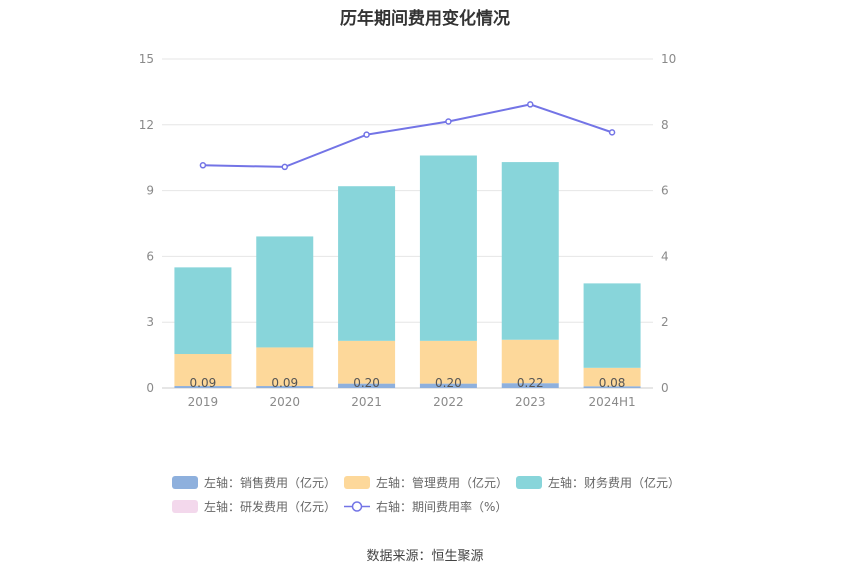  I want to click on legend-swatch-admin, so click(357, 482).